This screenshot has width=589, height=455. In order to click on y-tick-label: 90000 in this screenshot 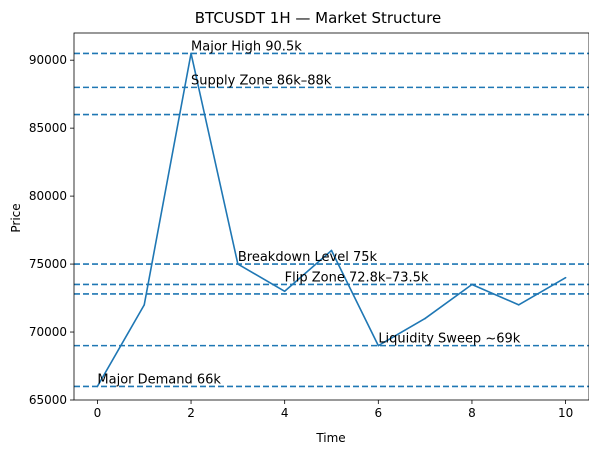, I will do `click(48, 60)`.